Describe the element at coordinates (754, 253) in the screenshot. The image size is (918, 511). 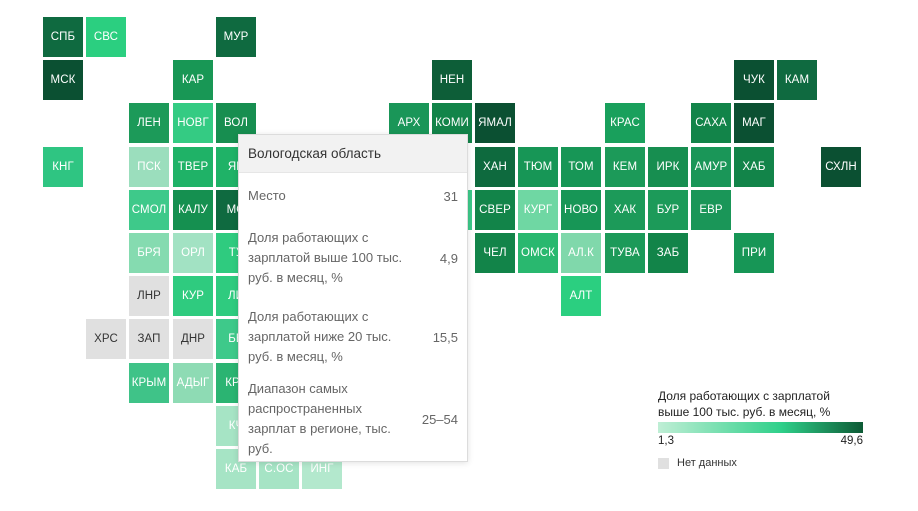
I see `region-tile: ПРИ` at that location.